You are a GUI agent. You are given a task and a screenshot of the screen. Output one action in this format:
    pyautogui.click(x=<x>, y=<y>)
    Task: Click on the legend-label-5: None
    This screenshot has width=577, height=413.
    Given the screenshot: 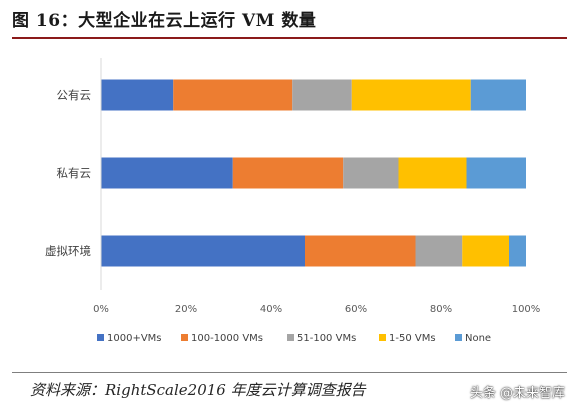 What is the action you would take?
    pyautogui.click(x=478, y=338)
    